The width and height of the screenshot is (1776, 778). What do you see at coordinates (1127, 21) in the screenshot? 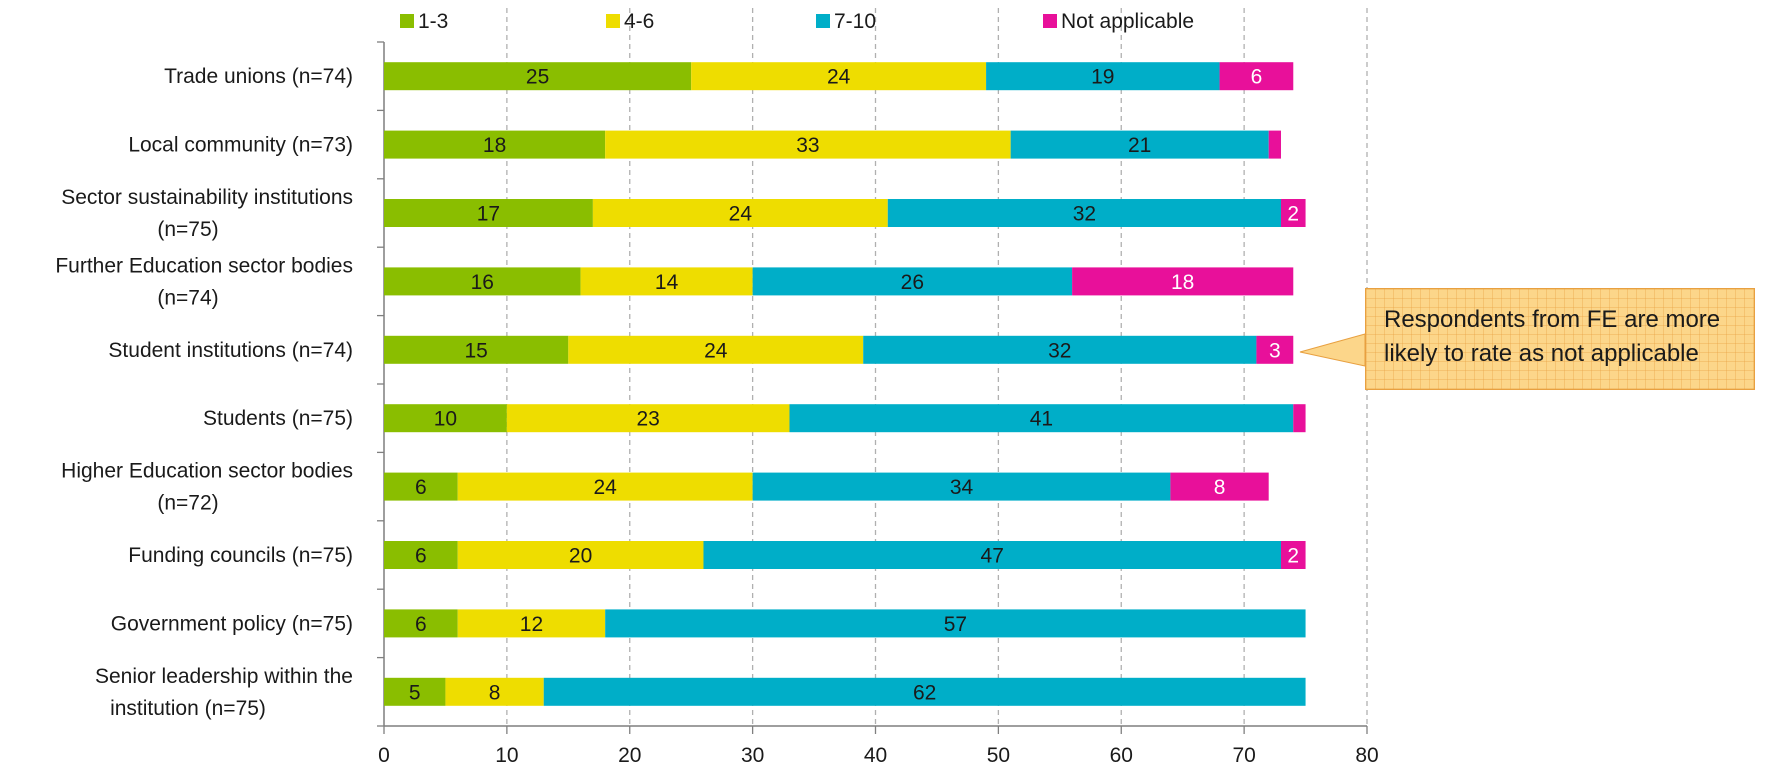
I see `legend-label: Not applicable` at bounding box center [1127, 21].